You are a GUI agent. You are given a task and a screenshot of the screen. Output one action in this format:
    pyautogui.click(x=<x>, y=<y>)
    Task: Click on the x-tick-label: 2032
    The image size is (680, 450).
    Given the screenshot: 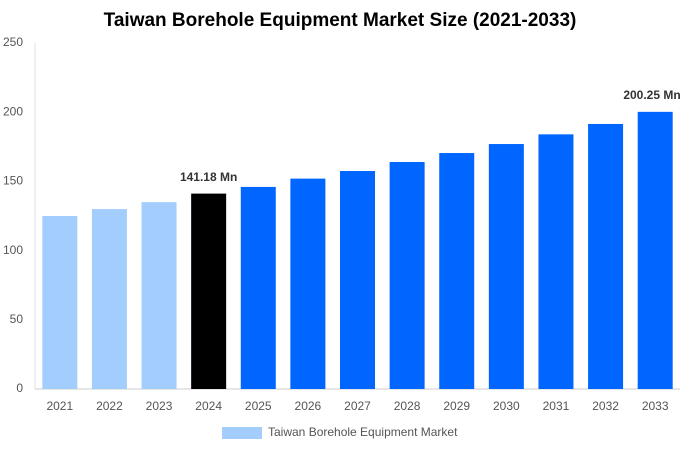 What is the action you would take?
    pyautogui.click(x=605, y=406)
    